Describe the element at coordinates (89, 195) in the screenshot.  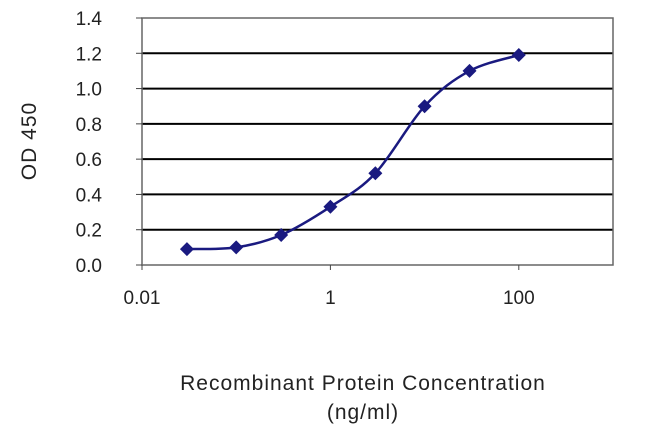
I see `y-tick-label: 0.4` at that location.